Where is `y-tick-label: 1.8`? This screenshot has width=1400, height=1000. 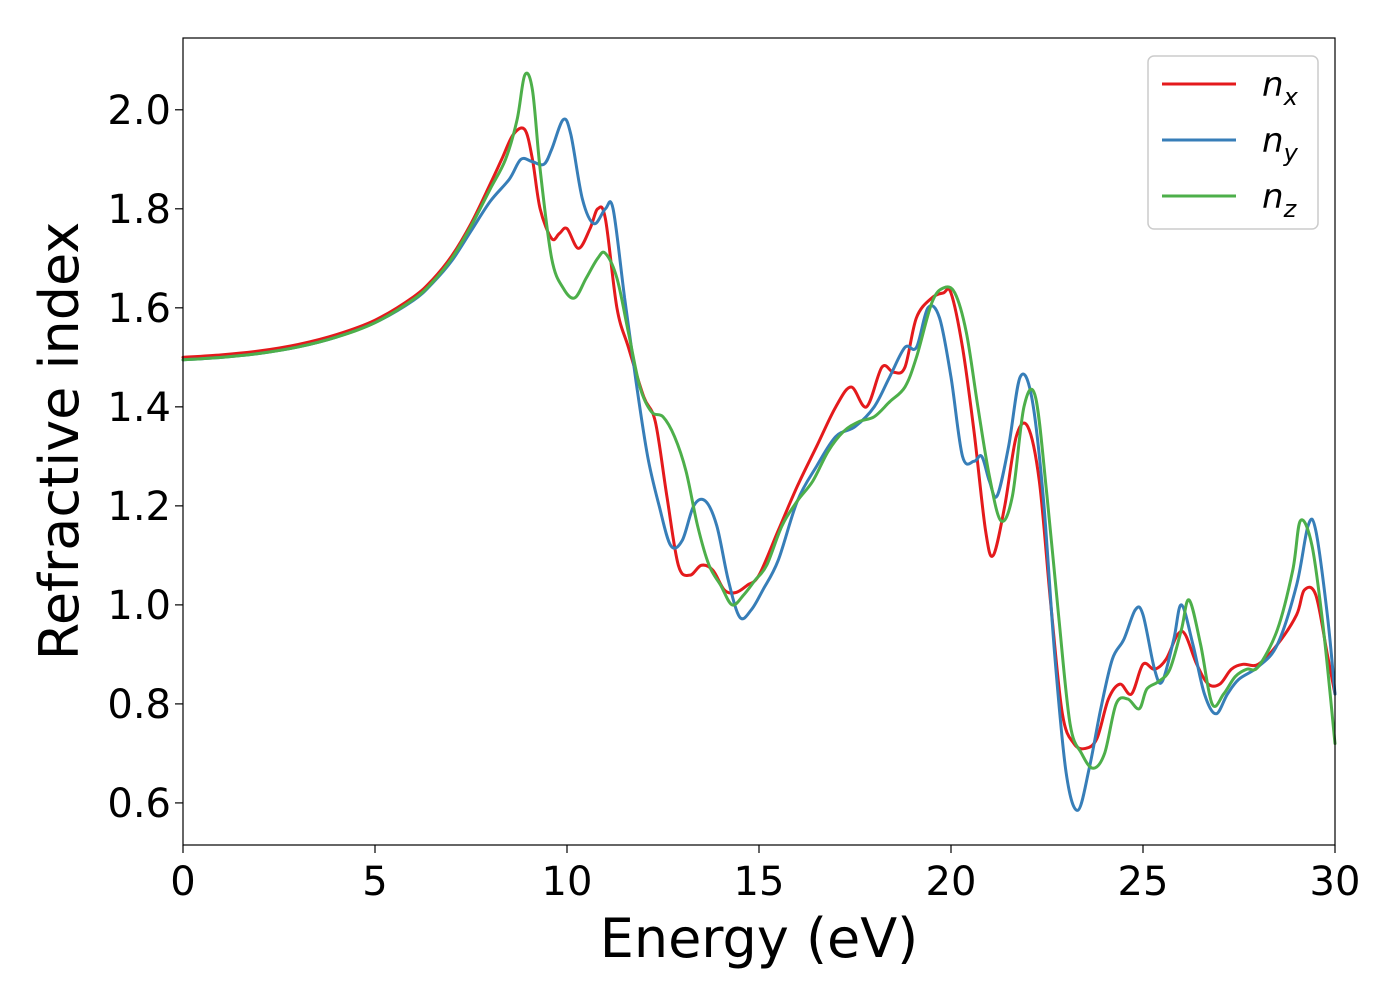
y-tick-label: 1.8 is located at coordinates (139, 210).